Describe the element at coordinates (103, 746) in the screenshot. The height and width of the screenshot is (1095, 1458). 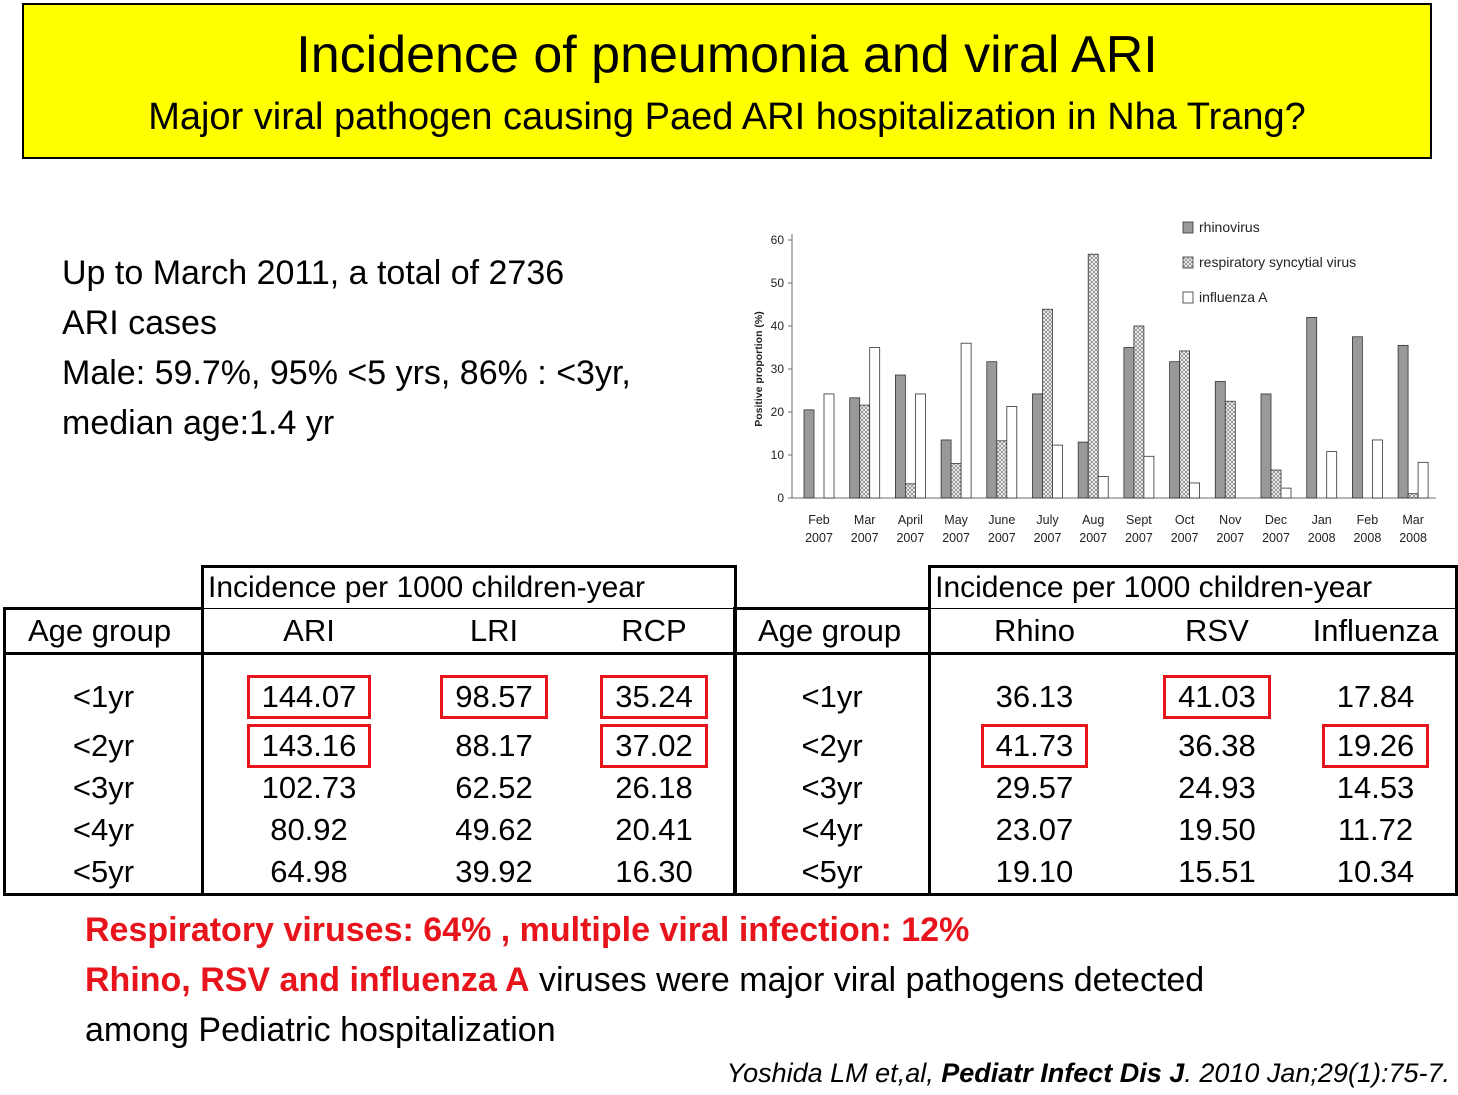
I see `age-group-cell: <2yr` at that location.